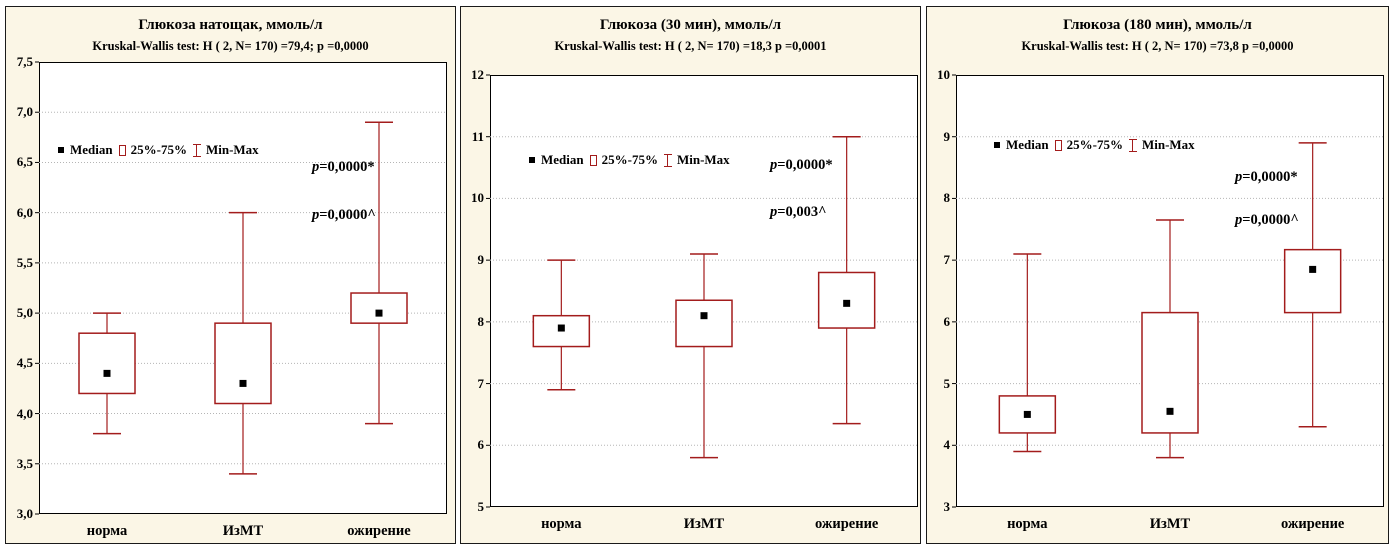 Image resolution: width=1393 pixels, height=546 pixels. Describe the element at coordinates (24, 112) in the screenshot. I see `y-tick-label: 7,0` at that location.